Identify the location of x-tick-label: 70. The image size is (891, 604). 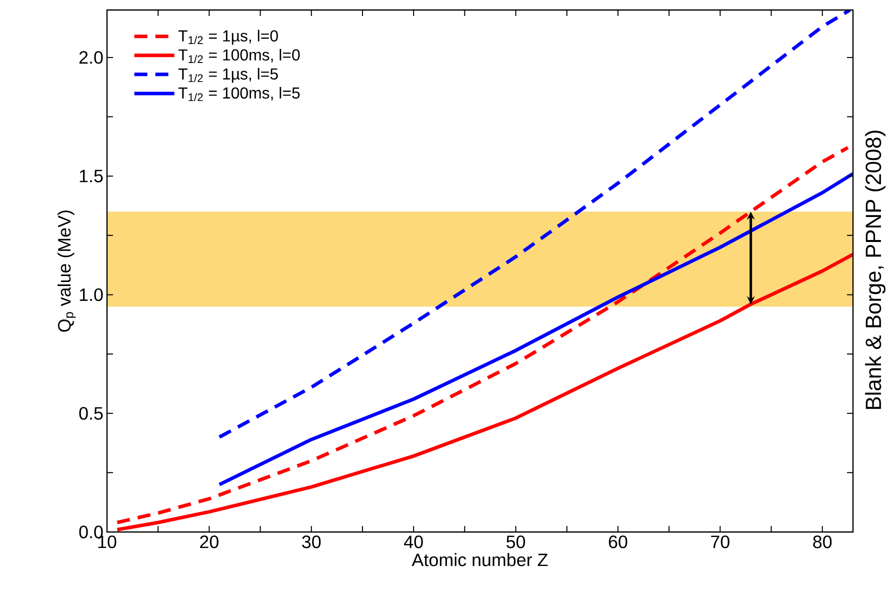
(720, 542).